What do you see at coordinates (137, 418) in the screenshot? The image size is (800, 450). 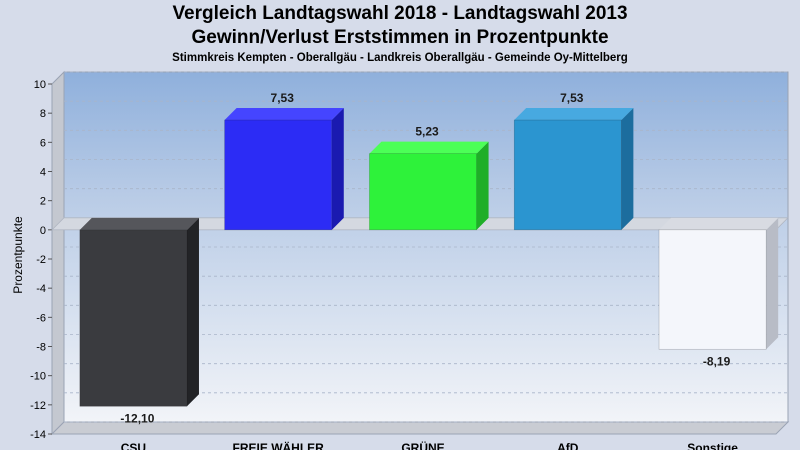 I see `bar-value-label: -12,10` at bounding box center [137, 418].